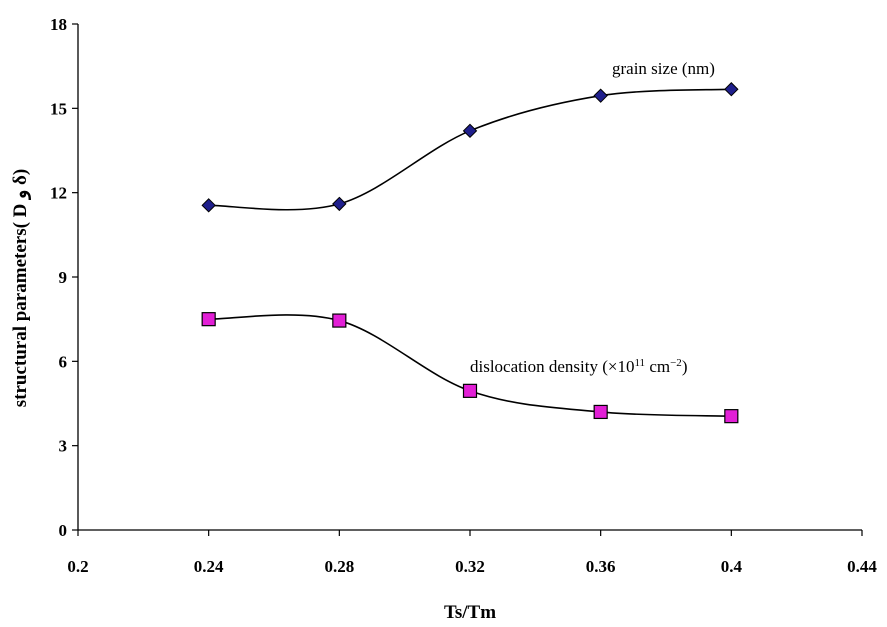  I want to click on x-tick-label: 0.36, so click(601, 566).